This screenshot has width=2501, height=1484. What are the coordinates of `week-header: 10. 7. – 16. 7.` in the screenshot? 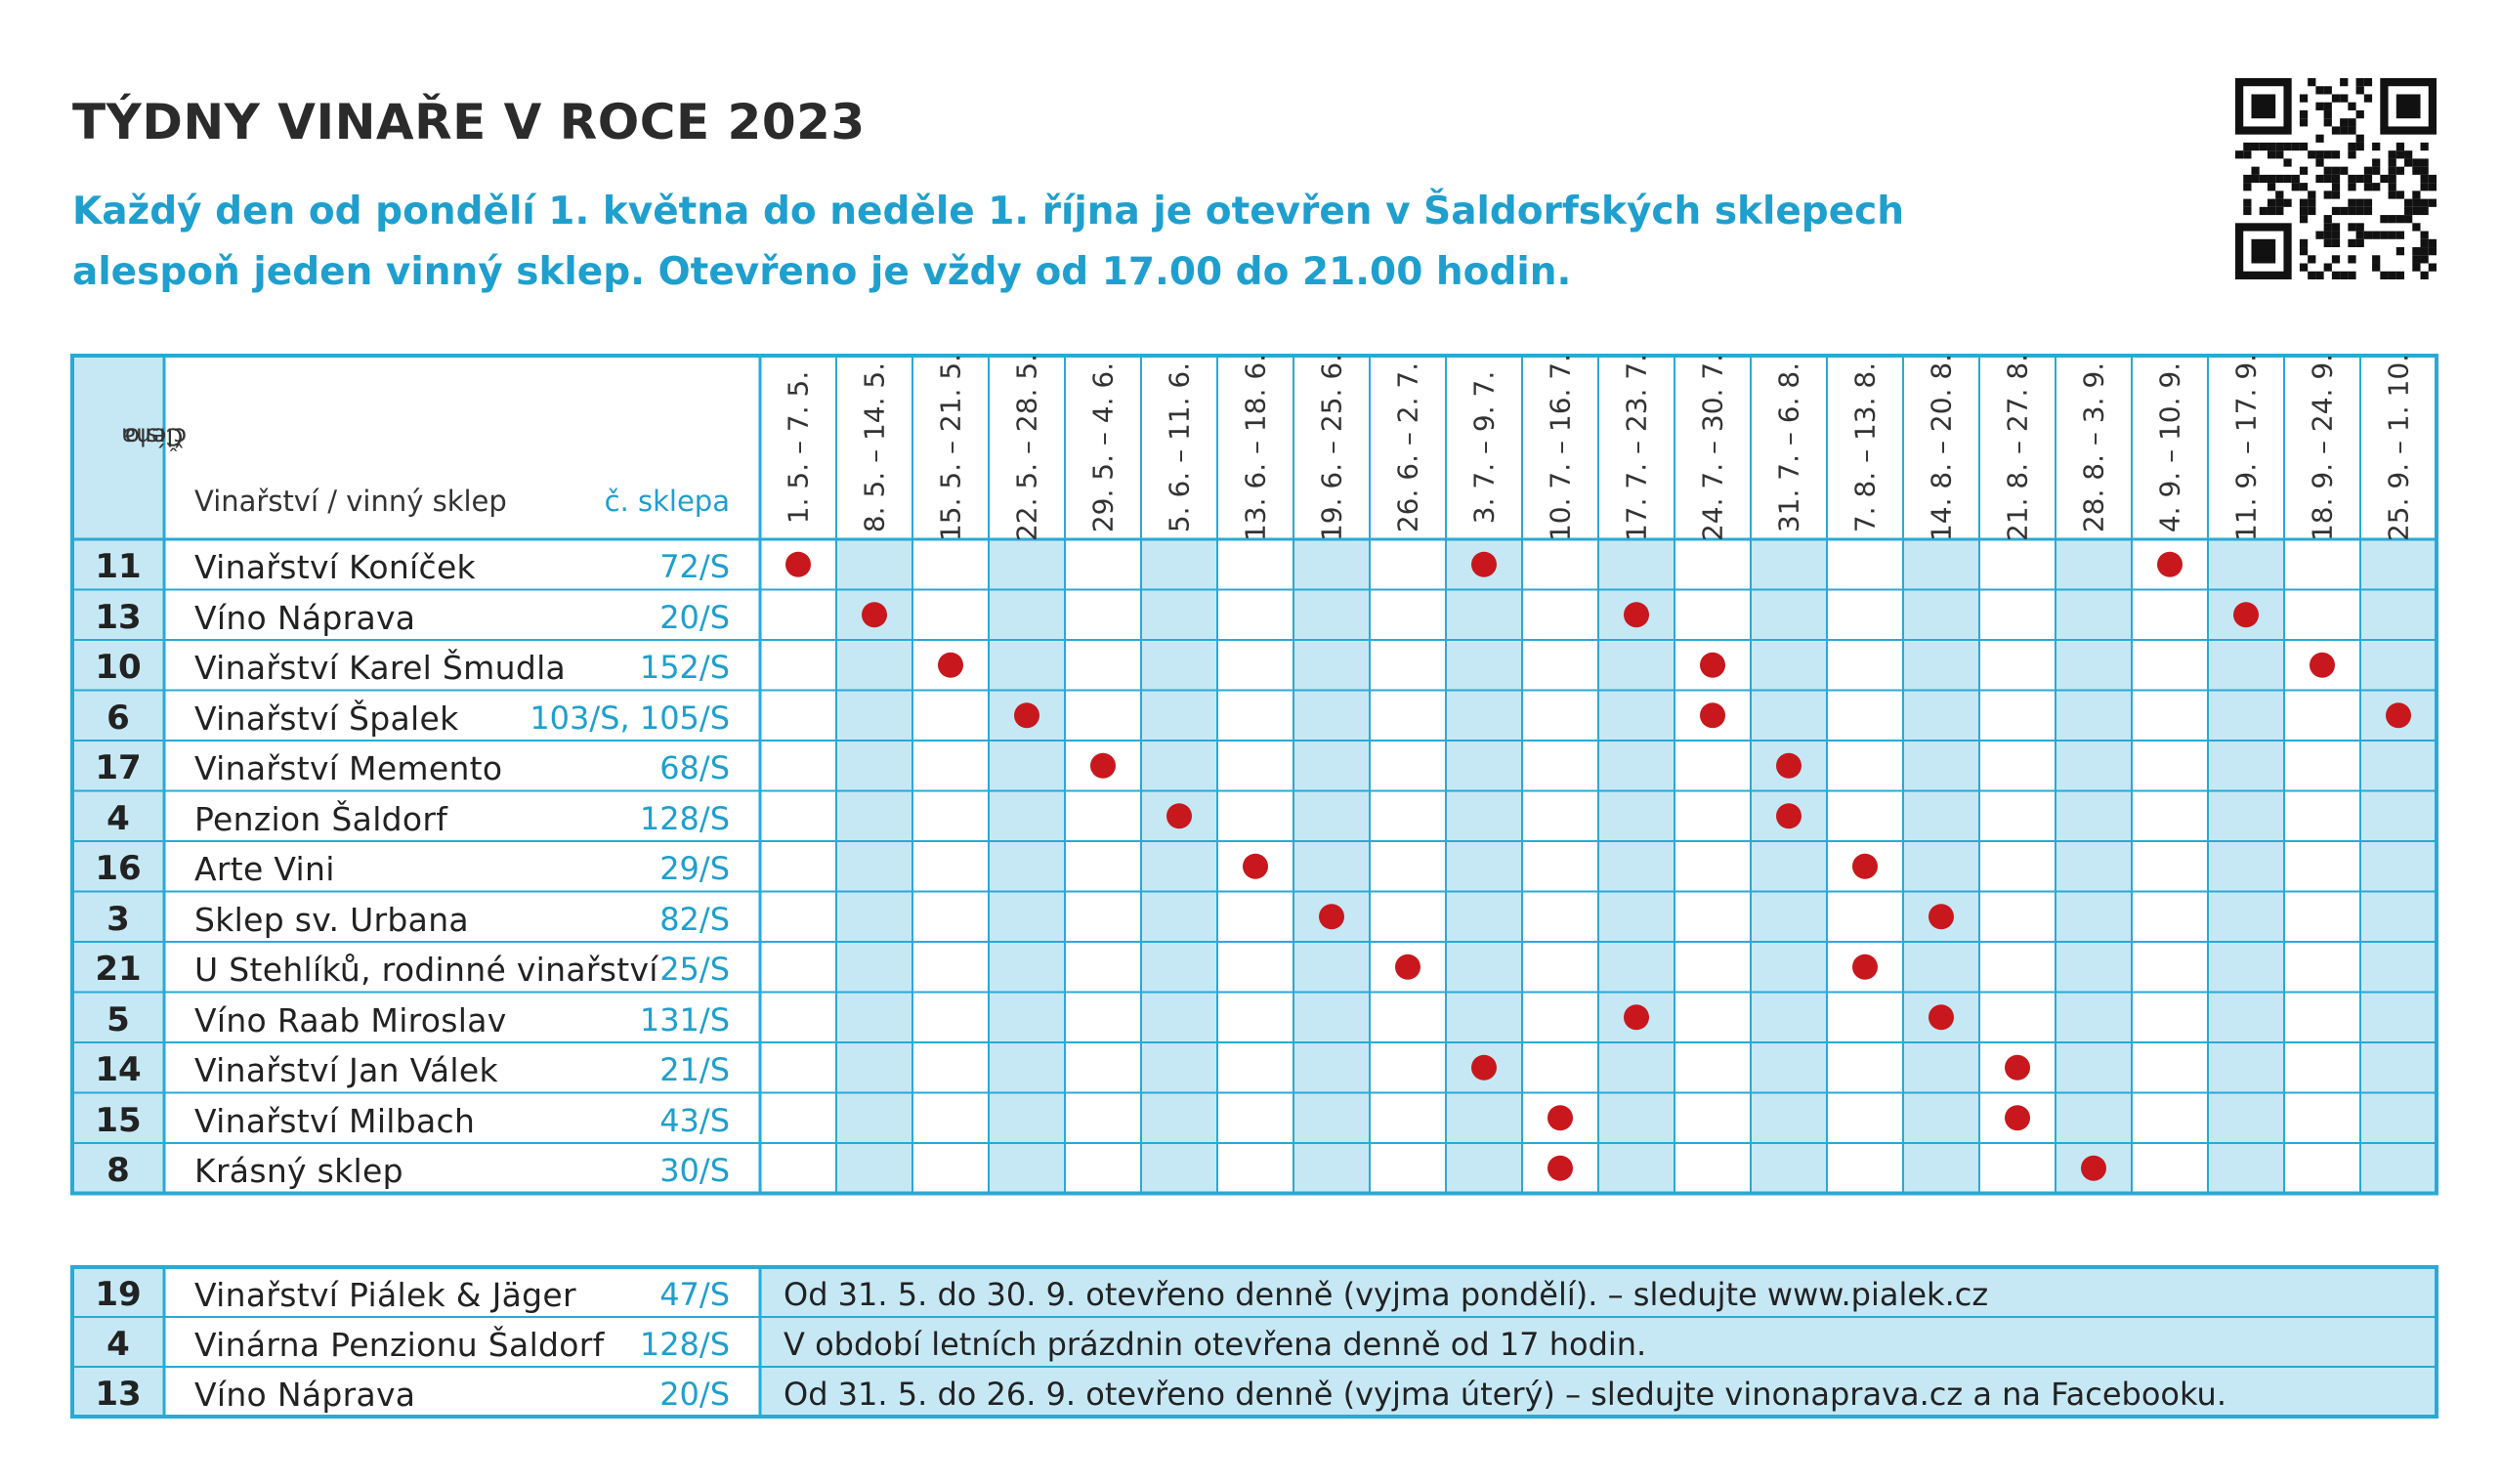 It's located at (1560, 447).